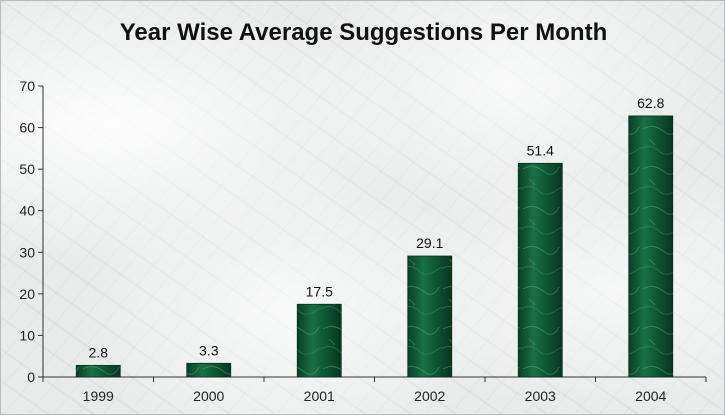  I want to click on data-label-2002: 29.1, so click(429, 243).